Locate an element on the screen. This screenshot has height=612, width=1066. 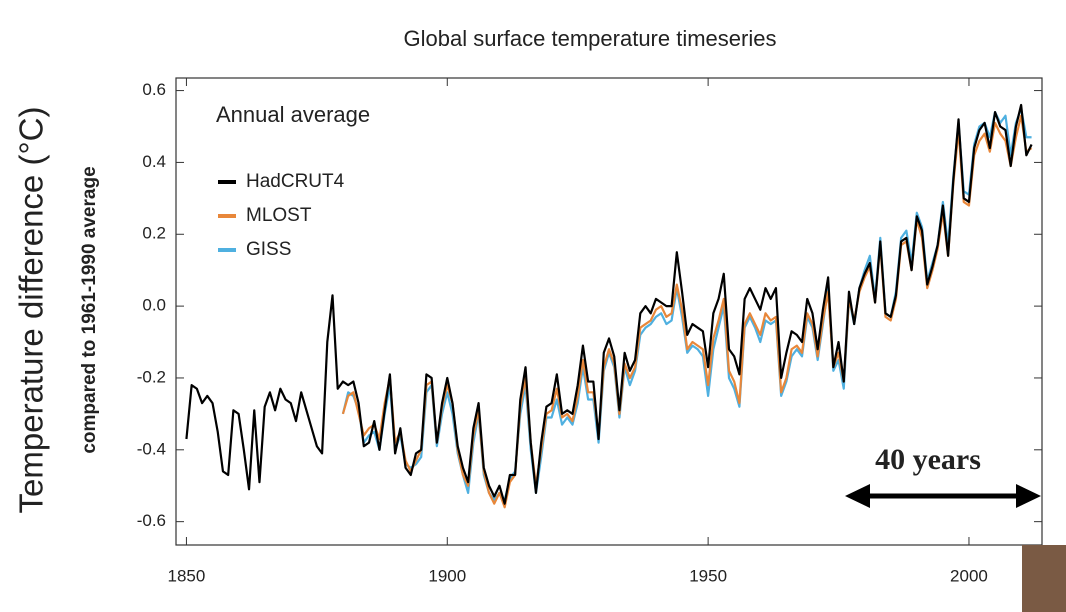
y-tick-label: 0.0 is located at coordinates (154, 305).